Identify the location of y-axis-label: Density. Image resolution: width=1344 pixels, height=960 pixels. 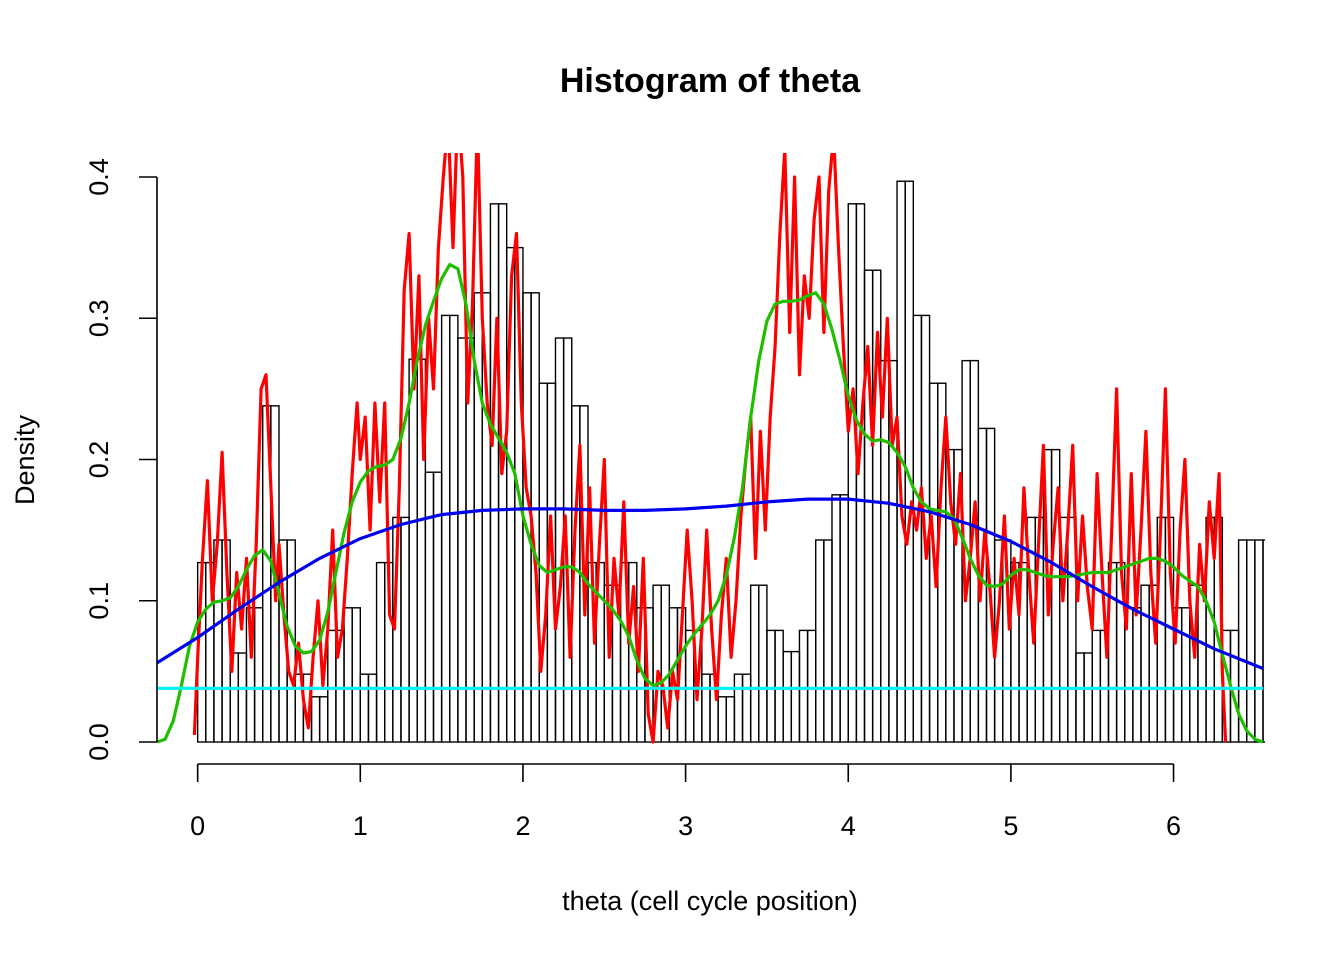
(25, 459).